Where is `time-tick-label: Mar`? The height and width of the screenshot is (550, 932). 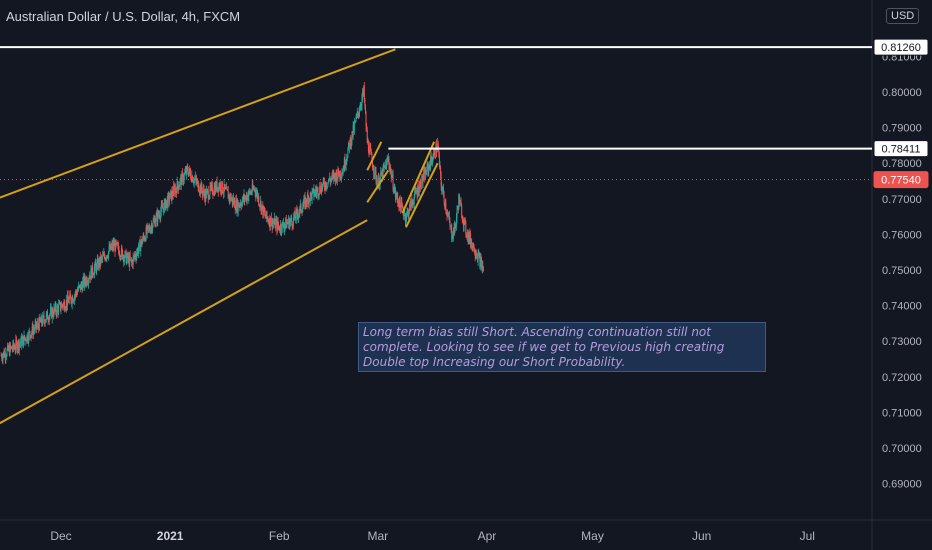 time-tick-label: Mar is located at coordinates (377, 536).